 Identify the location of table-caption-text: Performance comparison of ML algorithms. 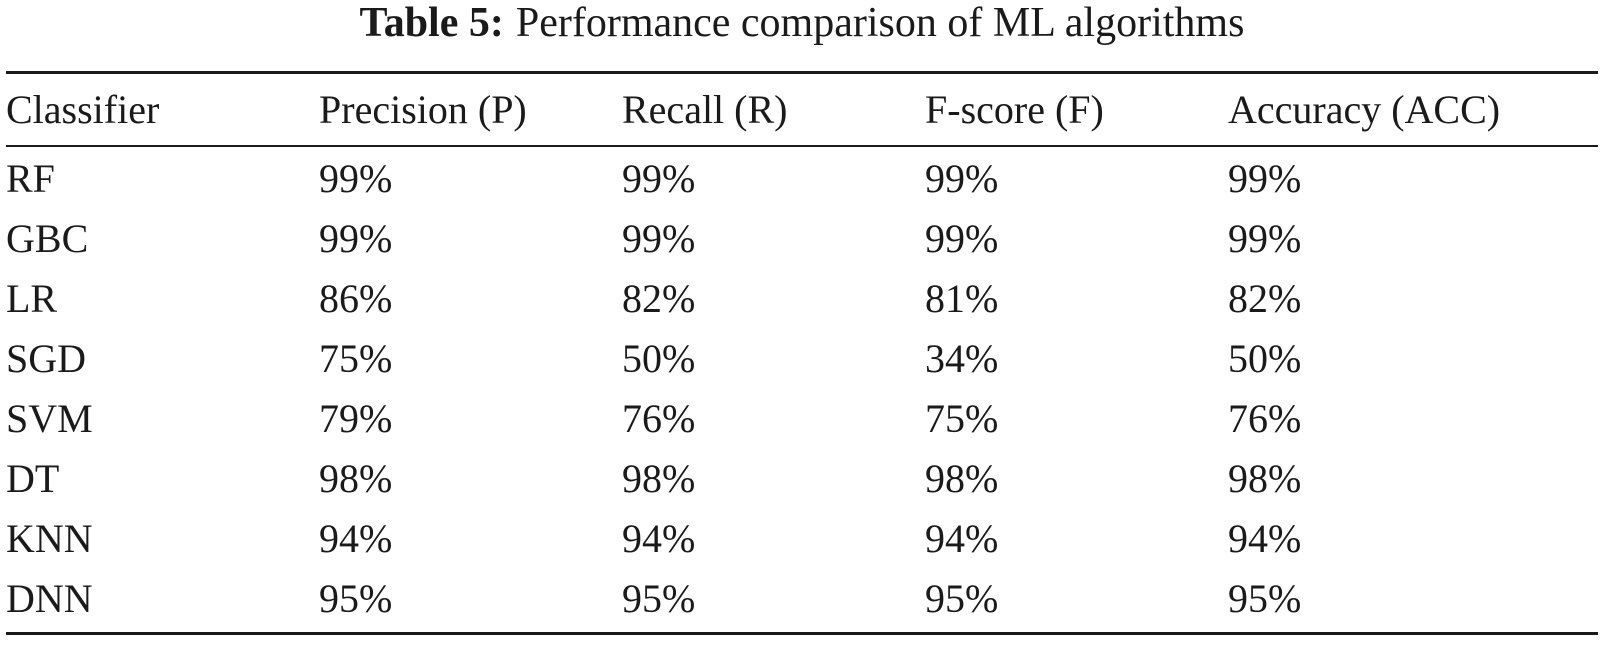
(880, 23).